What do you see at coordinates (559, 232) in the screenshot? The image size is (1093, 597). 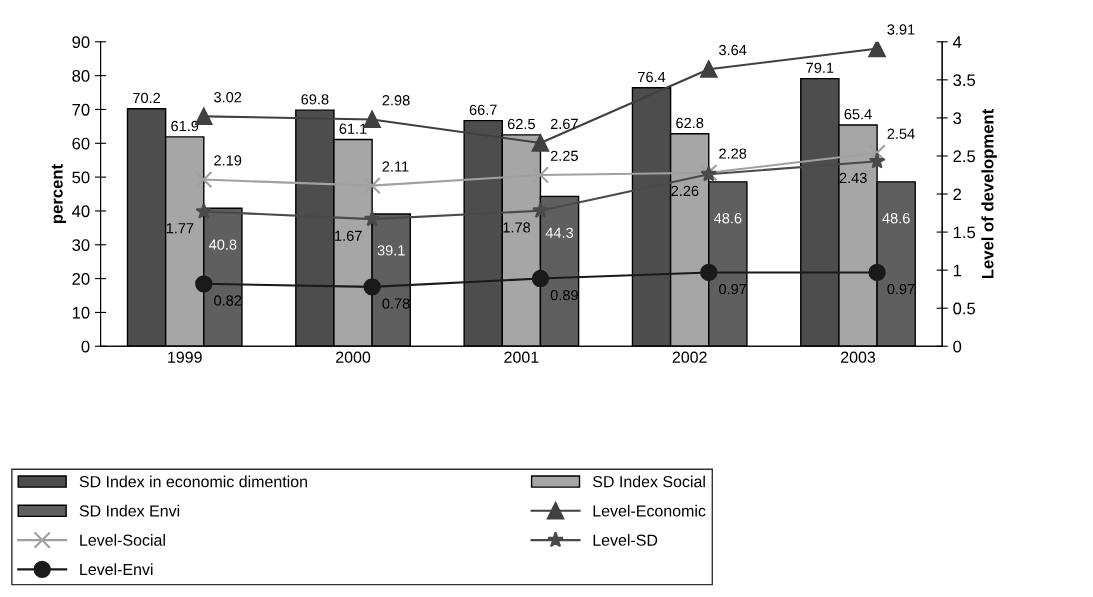 I see `data-label: 44.3` at bounding box center [559, 232].